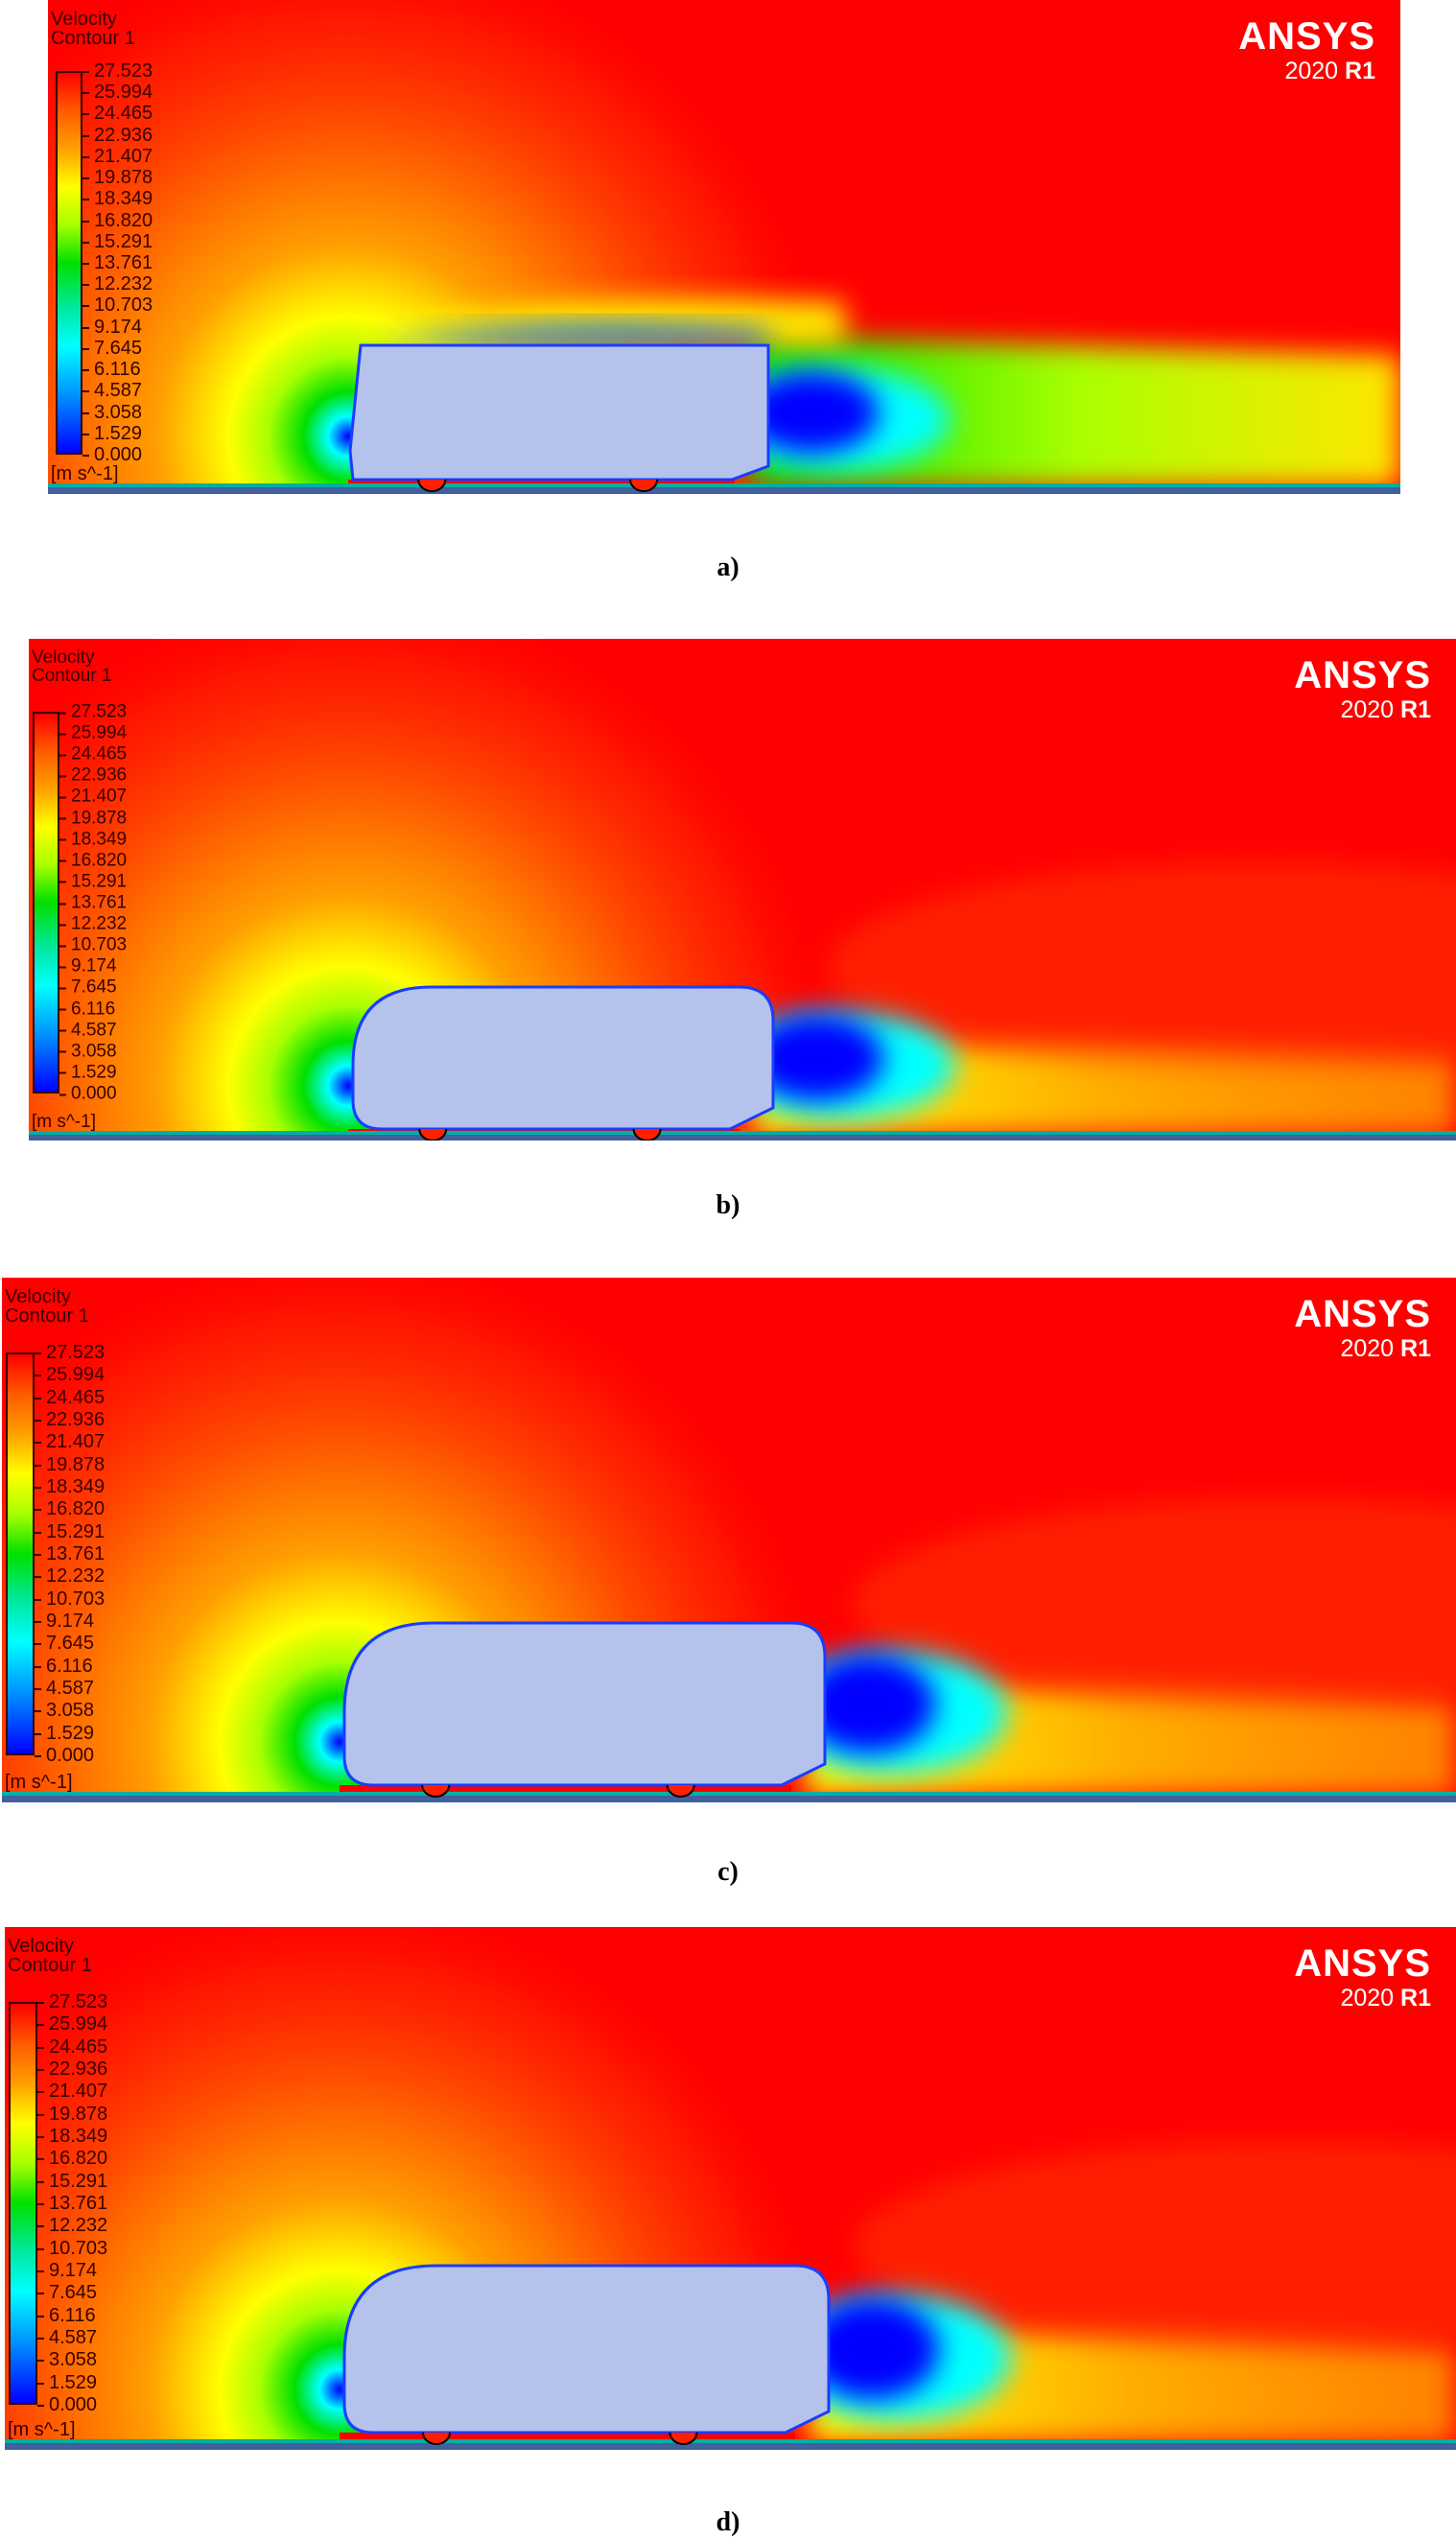 The height and width of the screenshot is (2540, 1456). Describe the element at coordinates (72, 2092) in the screenshot. I see `color-bar-tick-label: 21.407` at that location.